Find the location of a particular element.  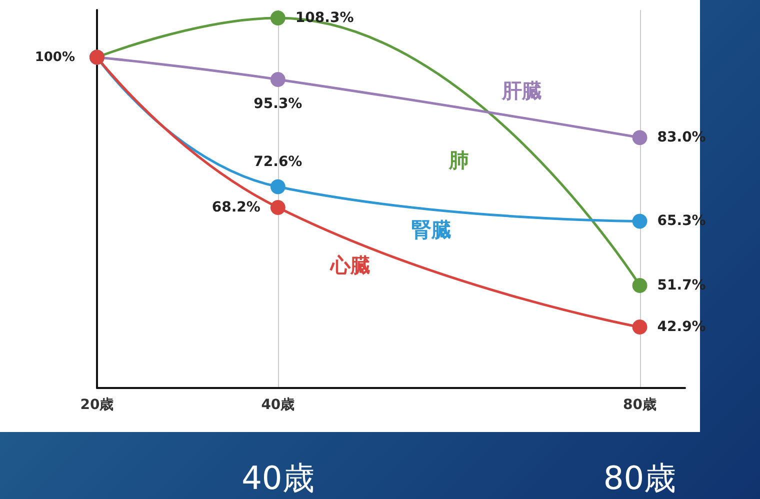

text: 100% is located at coordinates (54, 57).